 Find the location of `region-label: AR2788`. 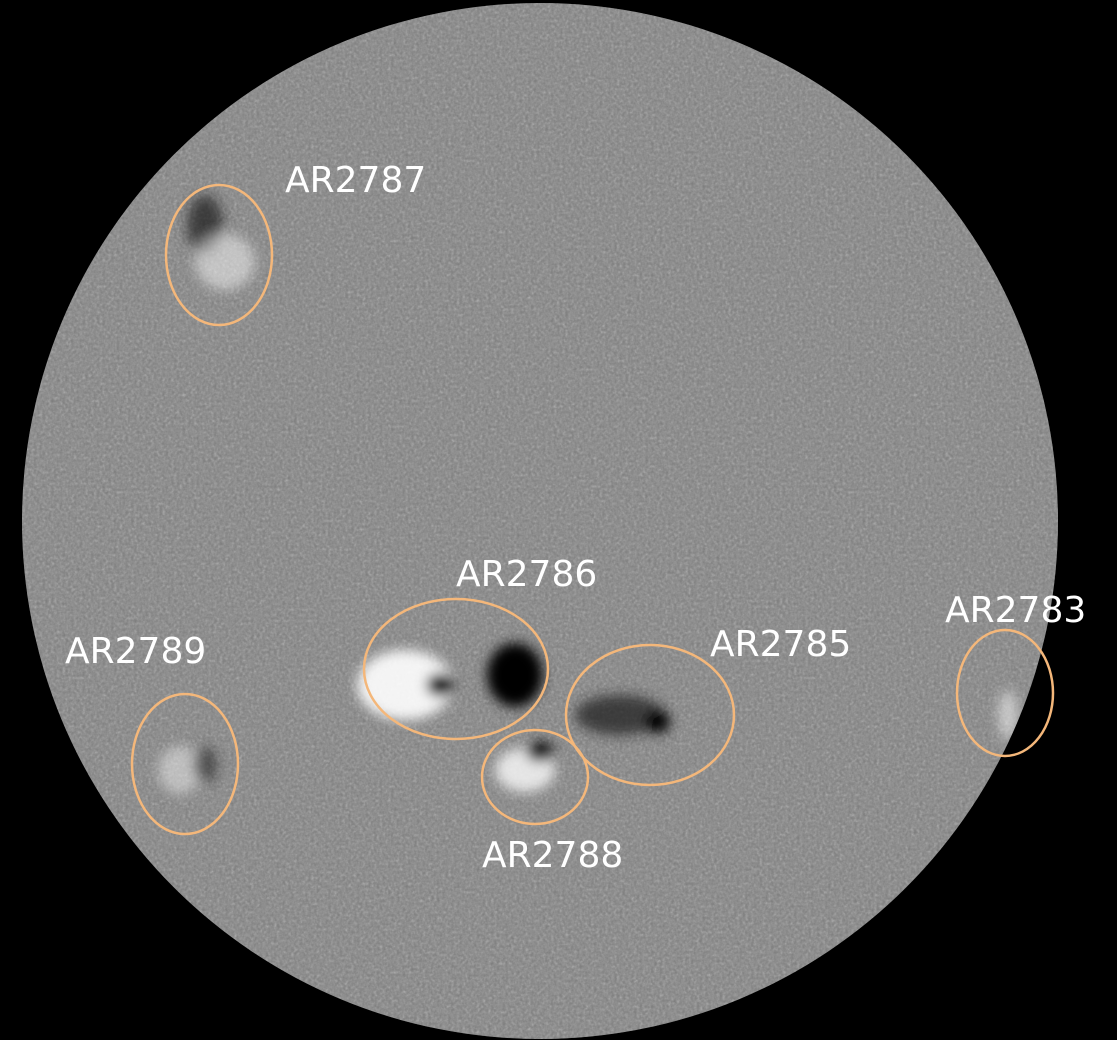

region-label: AR2788 is located at coordinates (552, 855).